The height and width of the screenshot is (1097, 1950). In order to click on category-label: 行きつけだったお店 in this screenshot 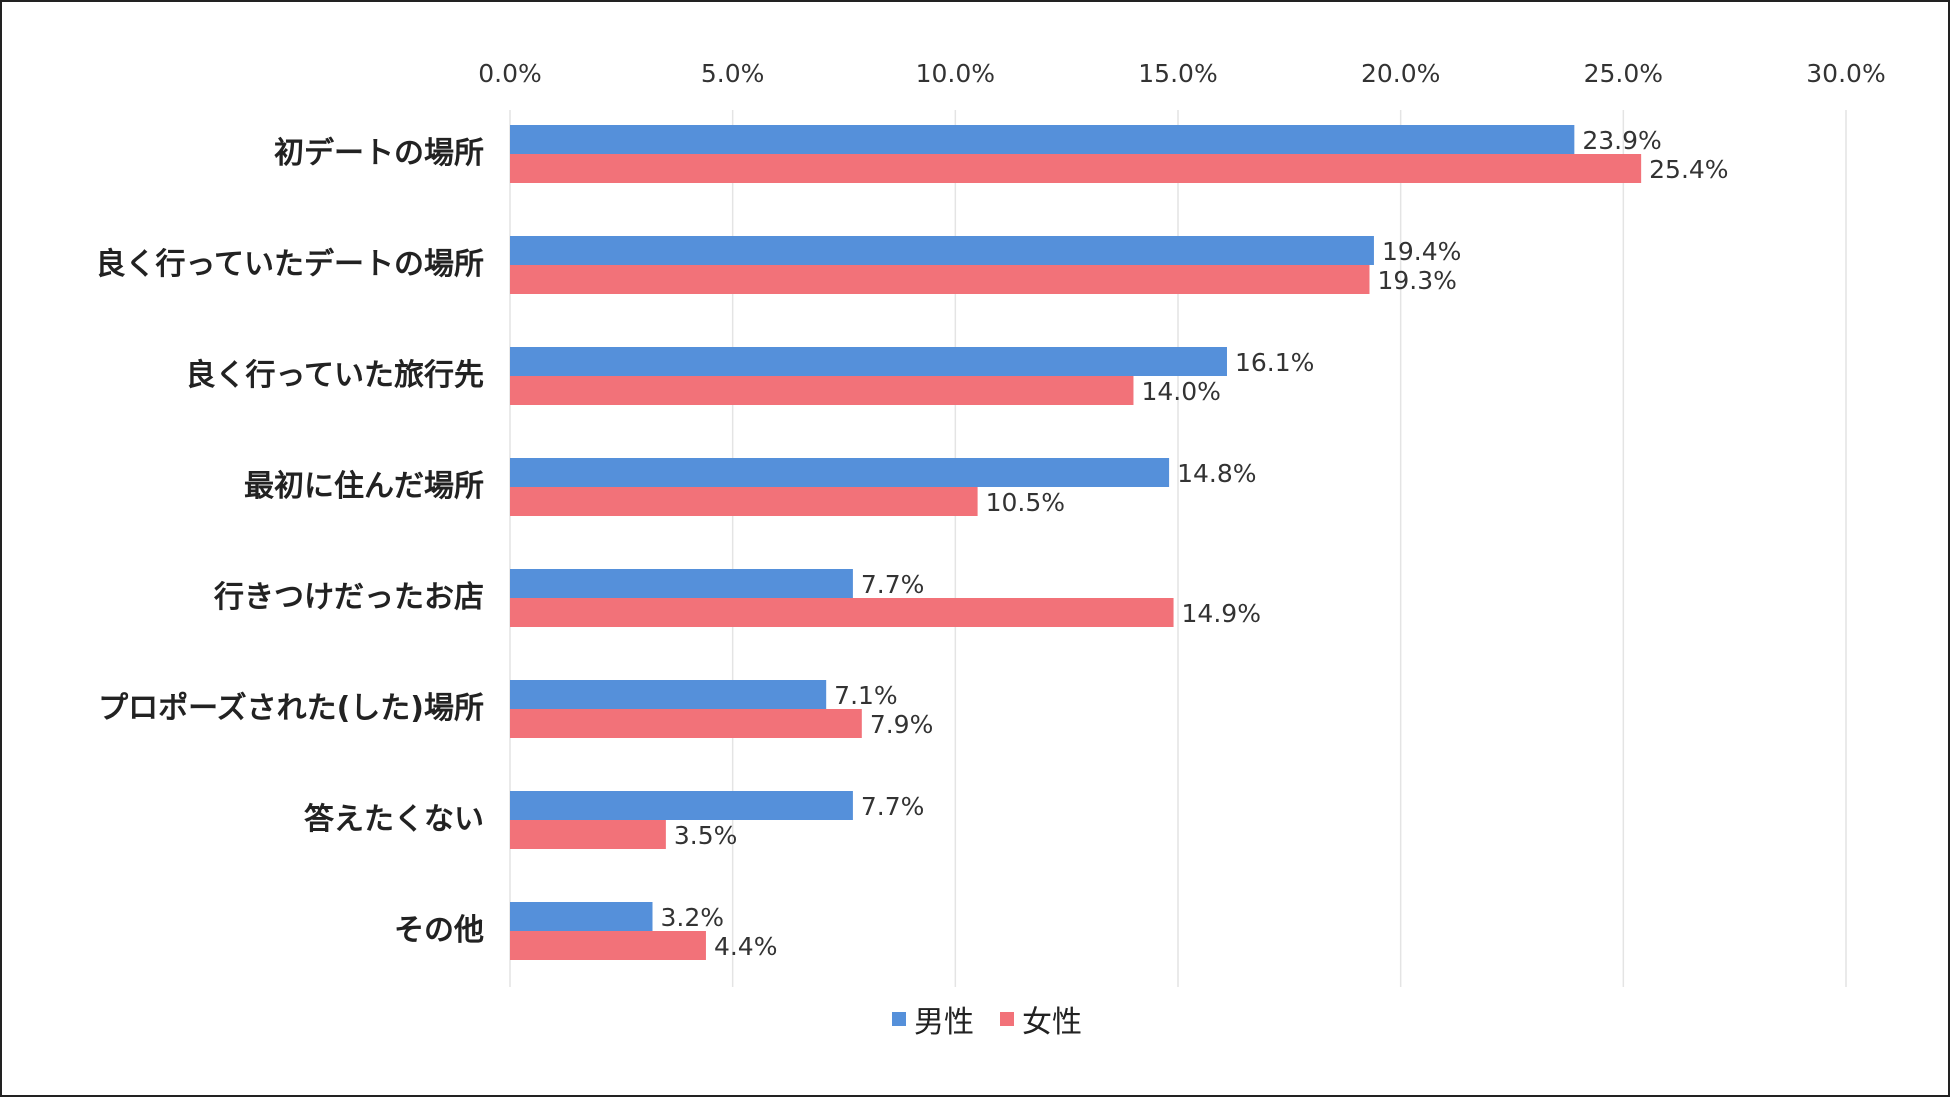, I will do `click(348, 597)`.